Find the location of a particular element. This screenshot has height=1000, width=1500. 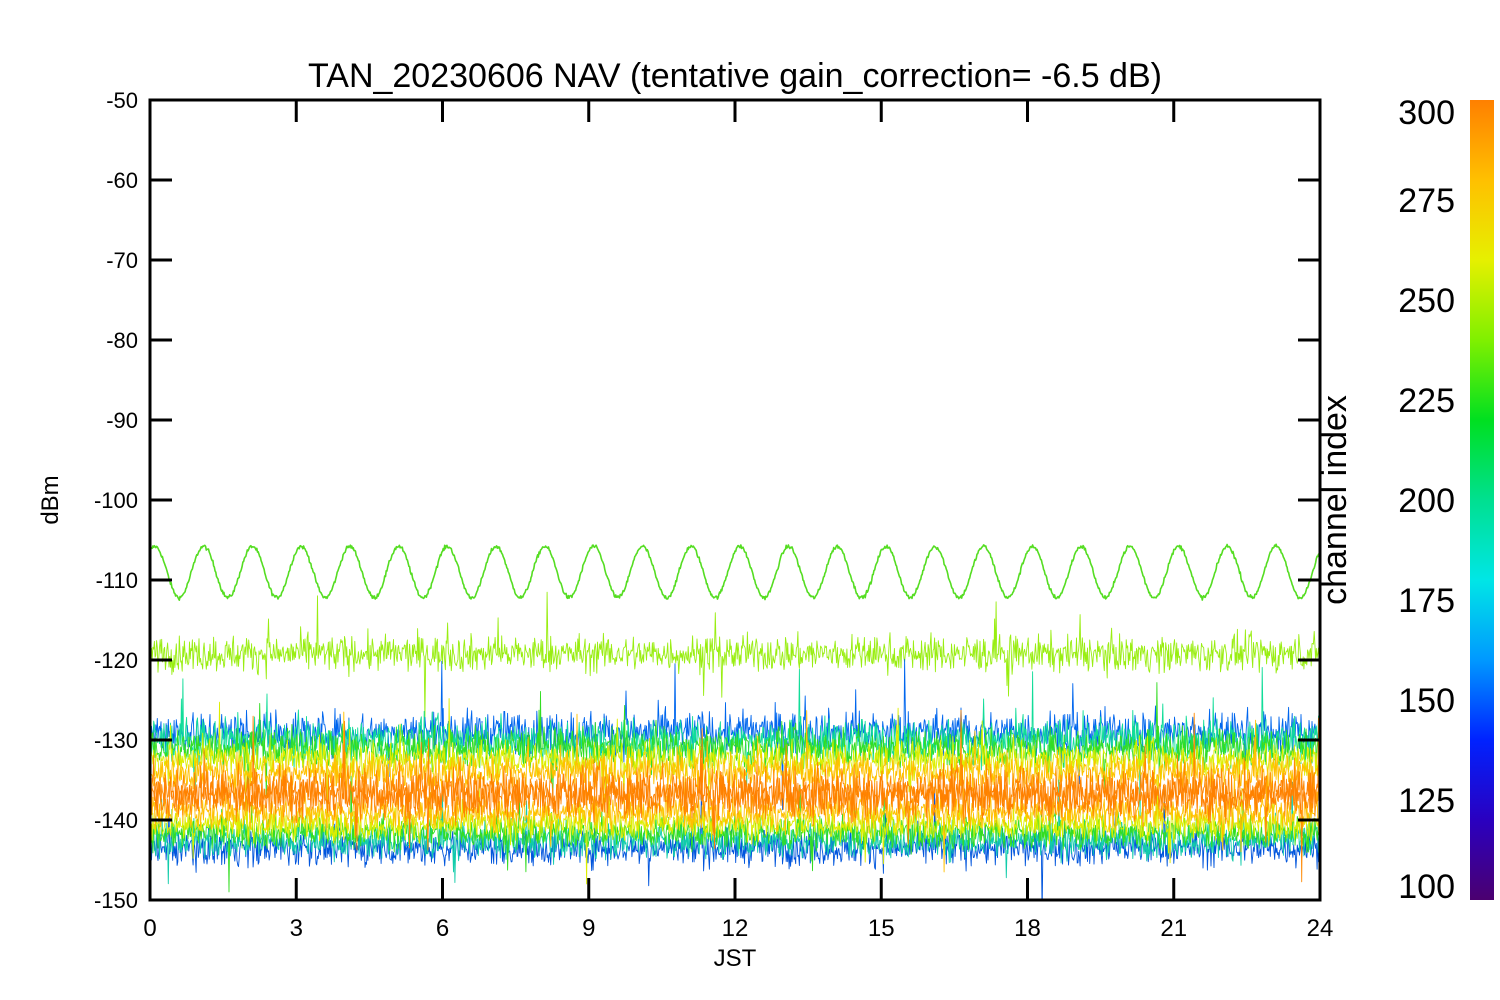

x-tick-label: 0 is located at coordinates (149, 928).